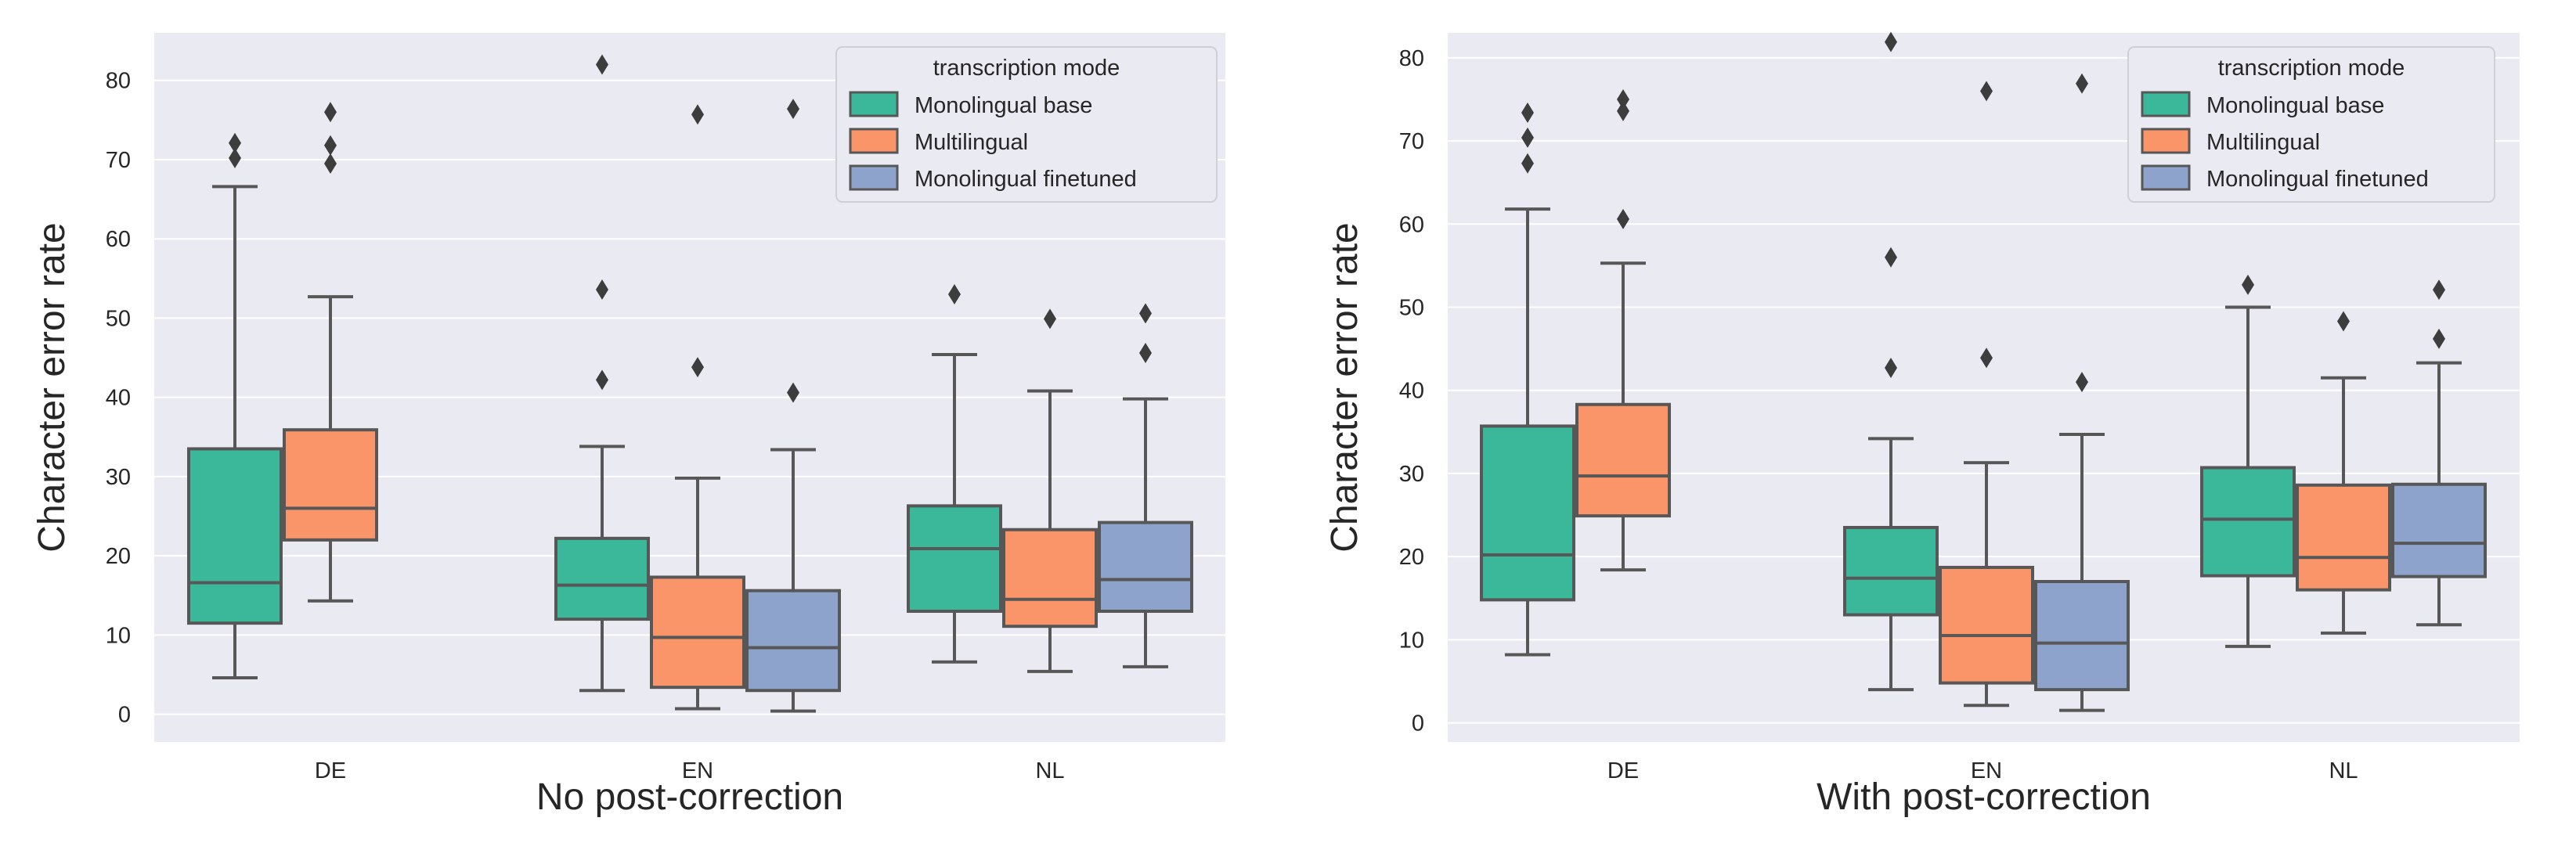 This screenshot has height=868, width=2576. Describe the element at coordinates (1411, 392) in the screenshot. I see `y-tick-label: 40` at that location.